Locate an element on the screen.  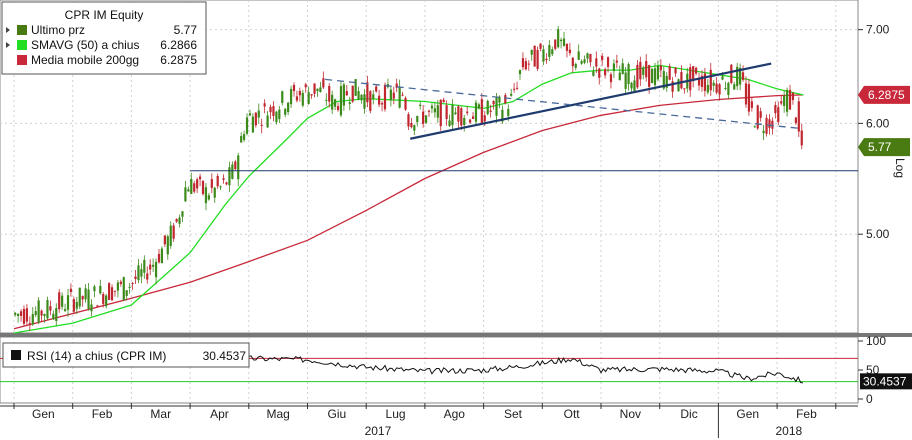
month-label: Feb is located at coordinates (102, 414).